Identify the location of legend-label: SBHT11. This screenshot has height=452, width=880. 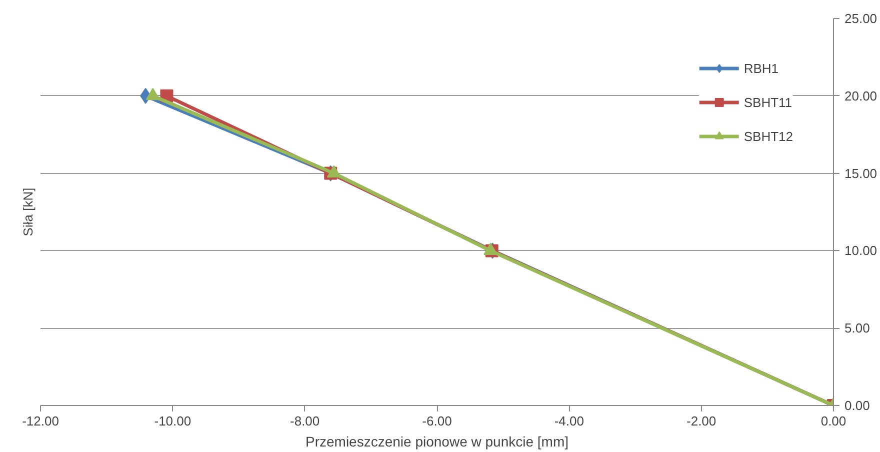
(768, 102).